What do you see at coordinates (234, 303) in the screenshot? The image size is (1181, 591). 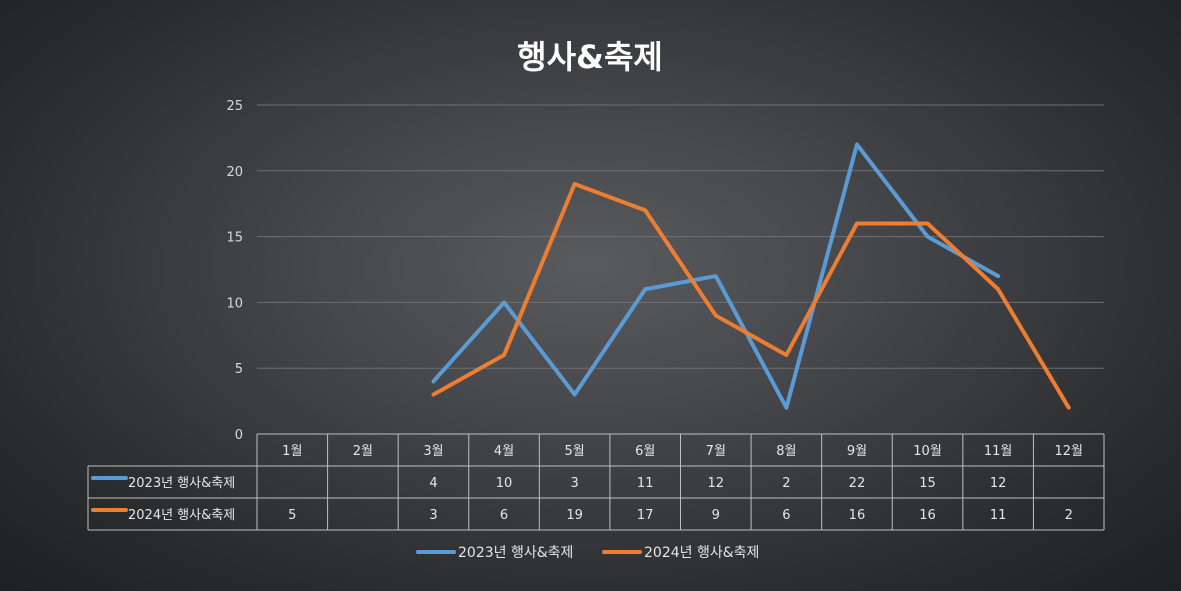 I see `y-tick-label: 10` at bounding box center [234, 303].